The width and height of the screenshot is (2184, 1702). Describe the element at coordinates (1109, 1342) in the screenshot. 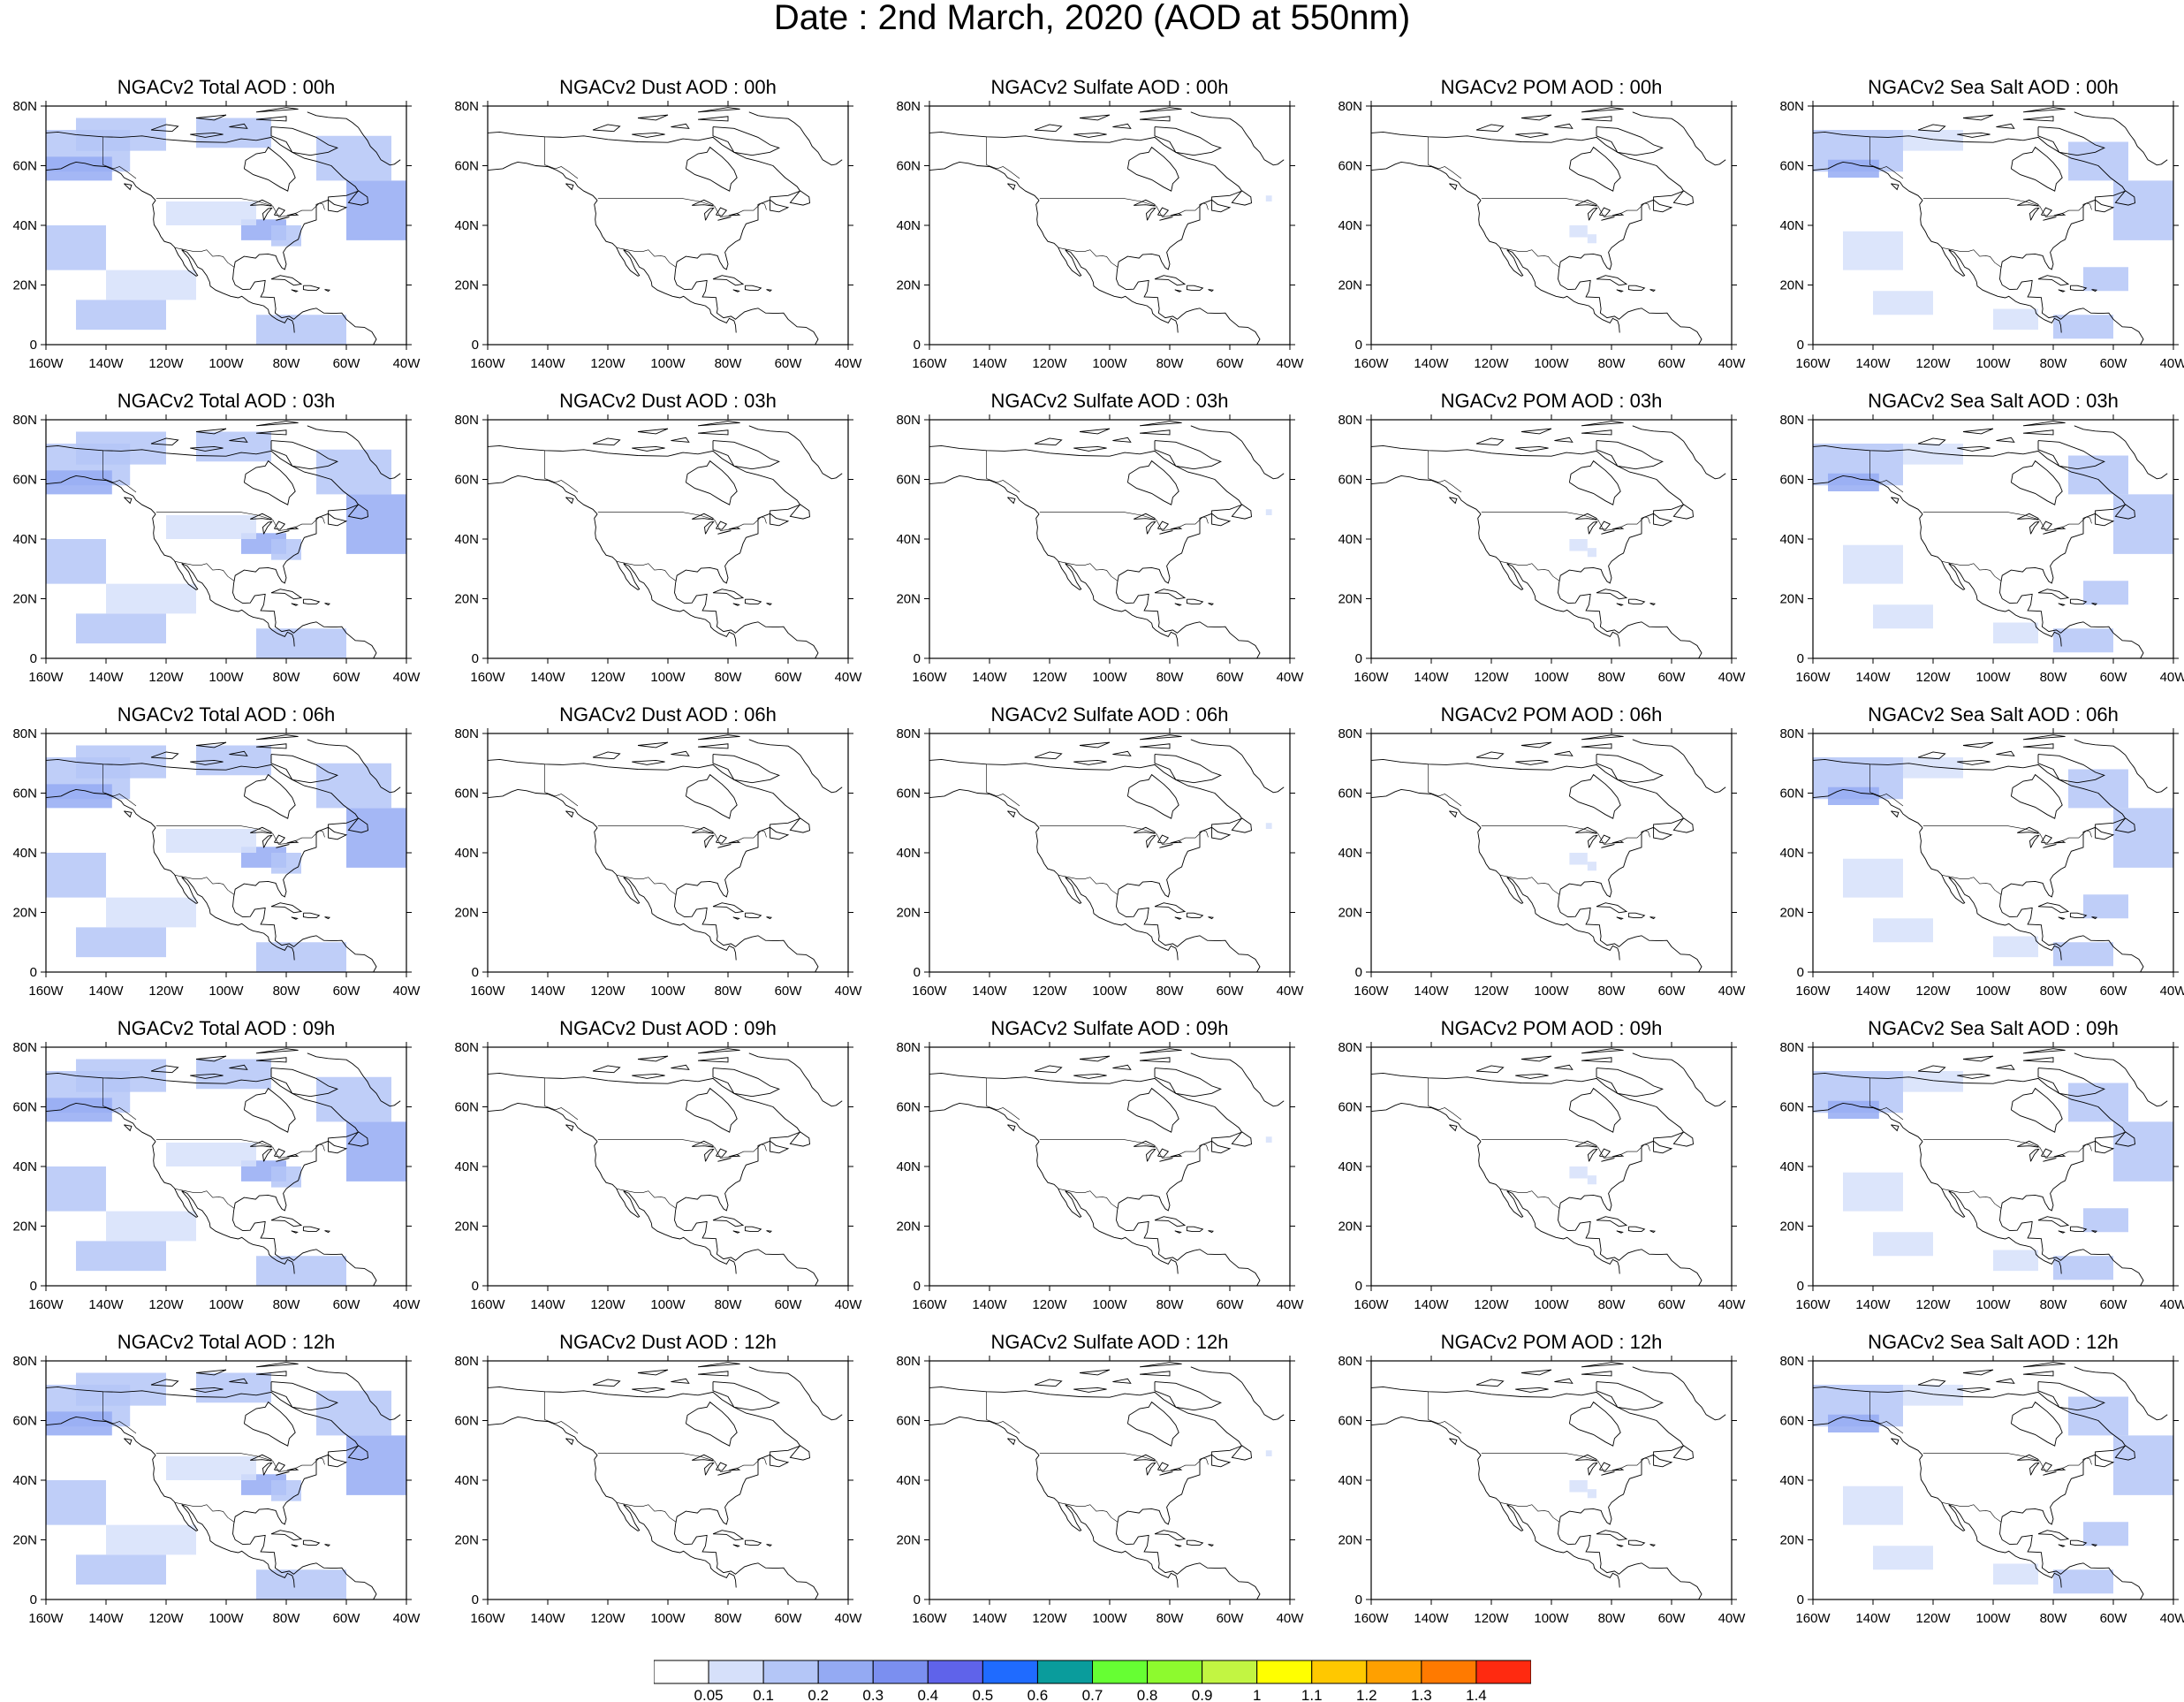

I see `panel-title: NGACv2 Sulfate AOD : 12h` at that location.